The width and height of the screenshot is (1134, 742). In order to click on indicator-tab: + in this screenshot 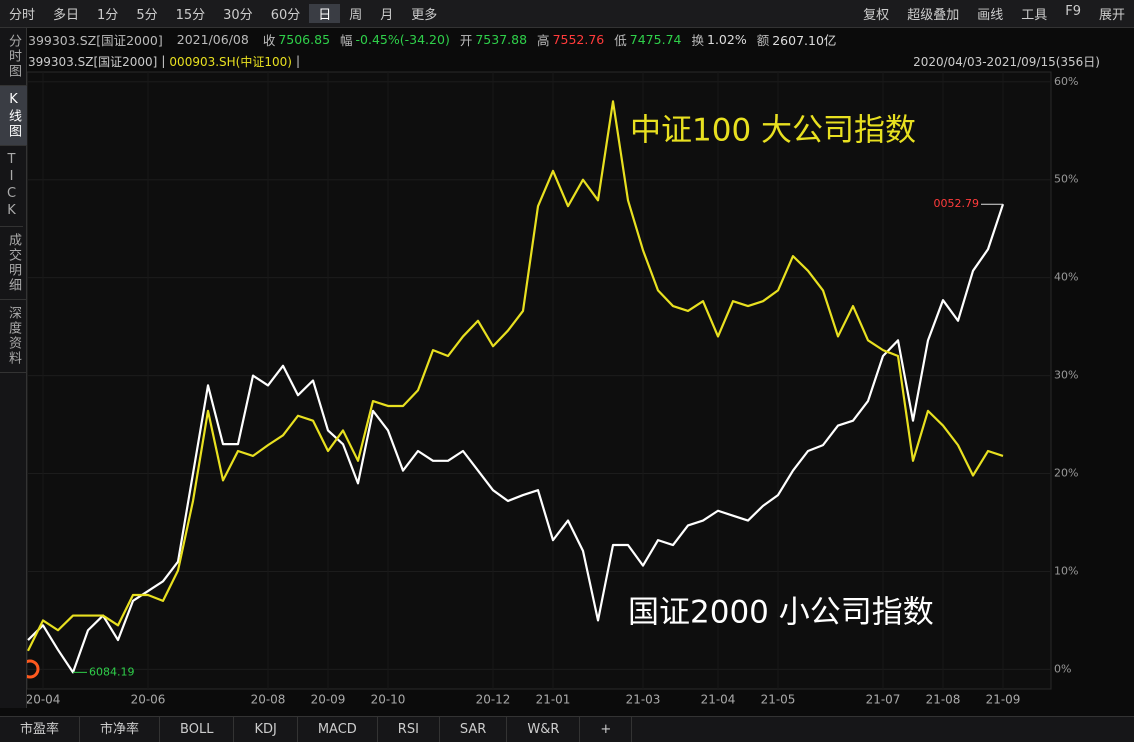, I will do `click(606, 729)`.